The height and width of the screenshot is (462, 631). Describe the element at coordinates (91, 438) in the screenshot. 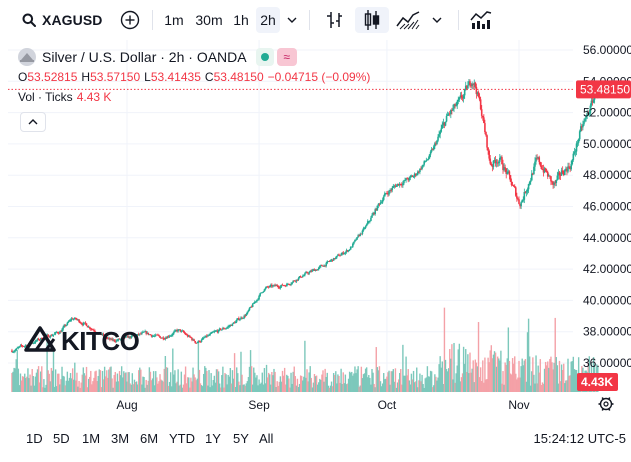

I see `range-1m-button: 1M` at that location.